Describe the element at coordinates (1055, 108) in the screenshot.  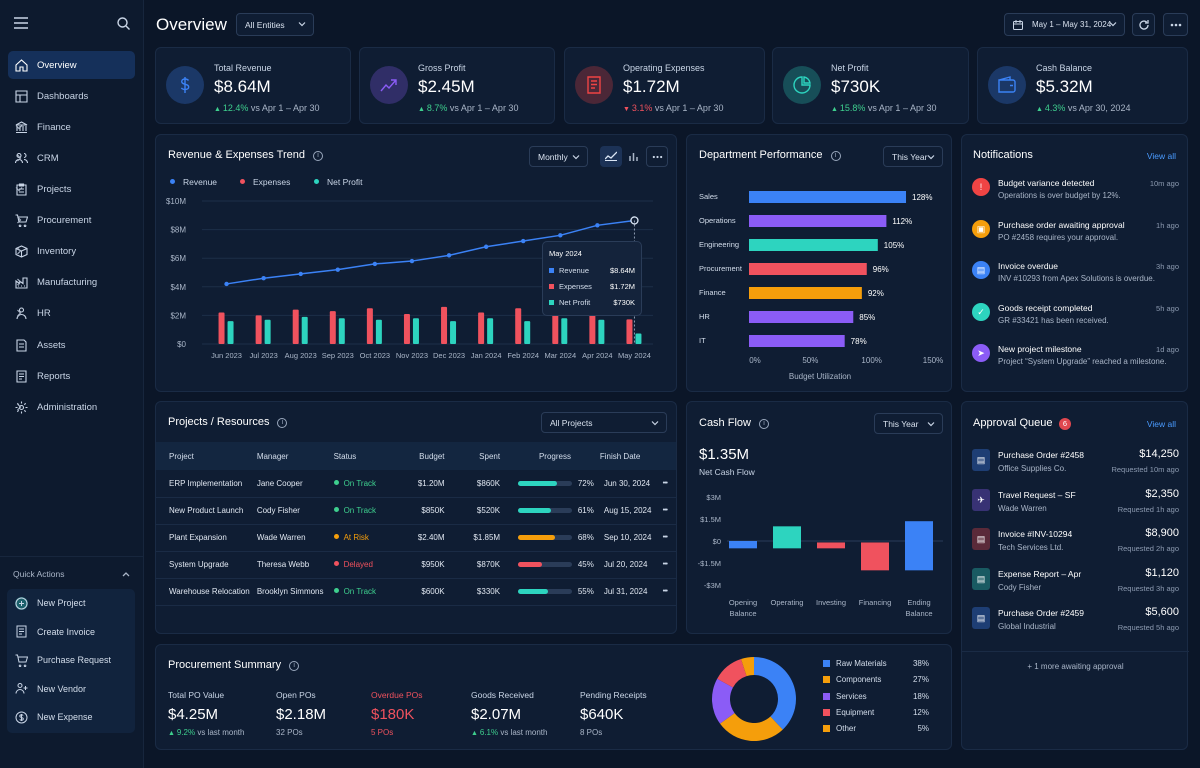
I see `kpi-delta-value: 4.3%` at that location.